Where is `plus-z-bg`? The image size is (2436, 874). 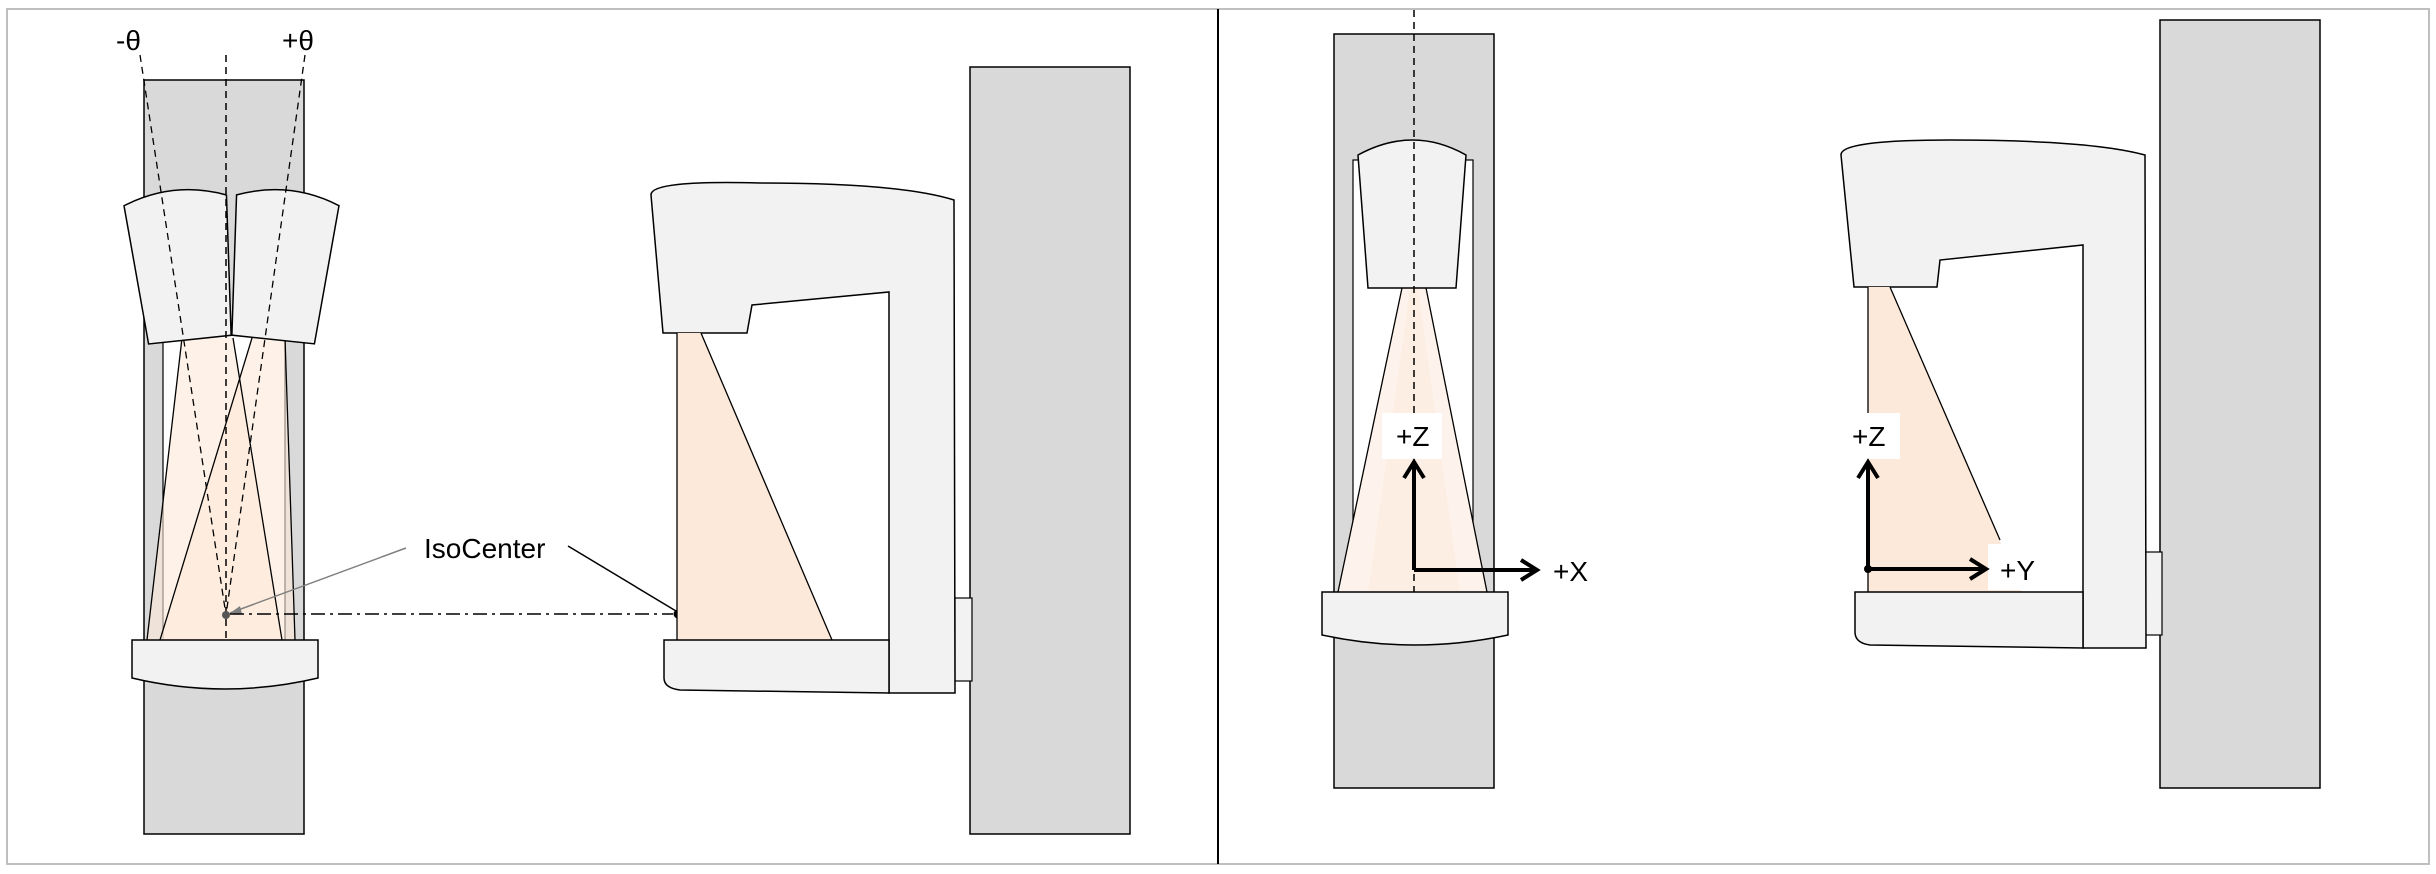
plus-z-bg is located at coordinates (1412, 436).